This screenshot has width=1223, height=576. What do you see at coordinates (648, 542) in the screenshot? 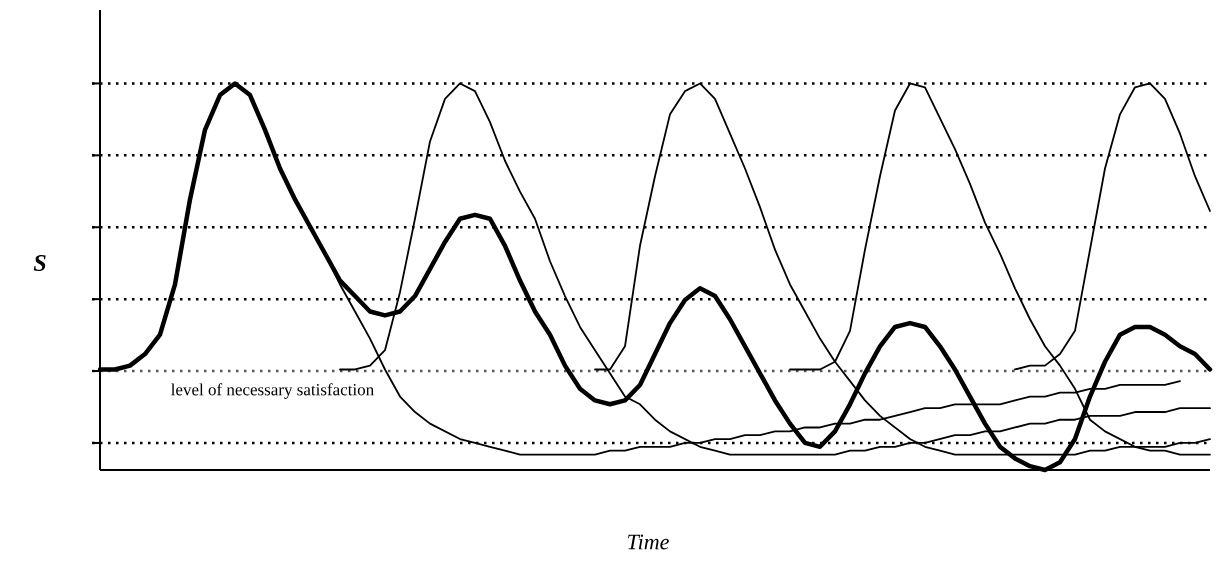
I see `x-axis-title: Time` at bounding box center [648, 542].